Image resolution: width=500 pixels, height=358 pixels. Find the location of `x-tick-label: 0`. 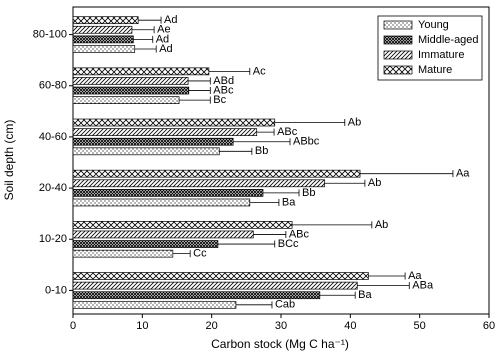

x-tick-label: 0 is located at coordinates (73, 326).